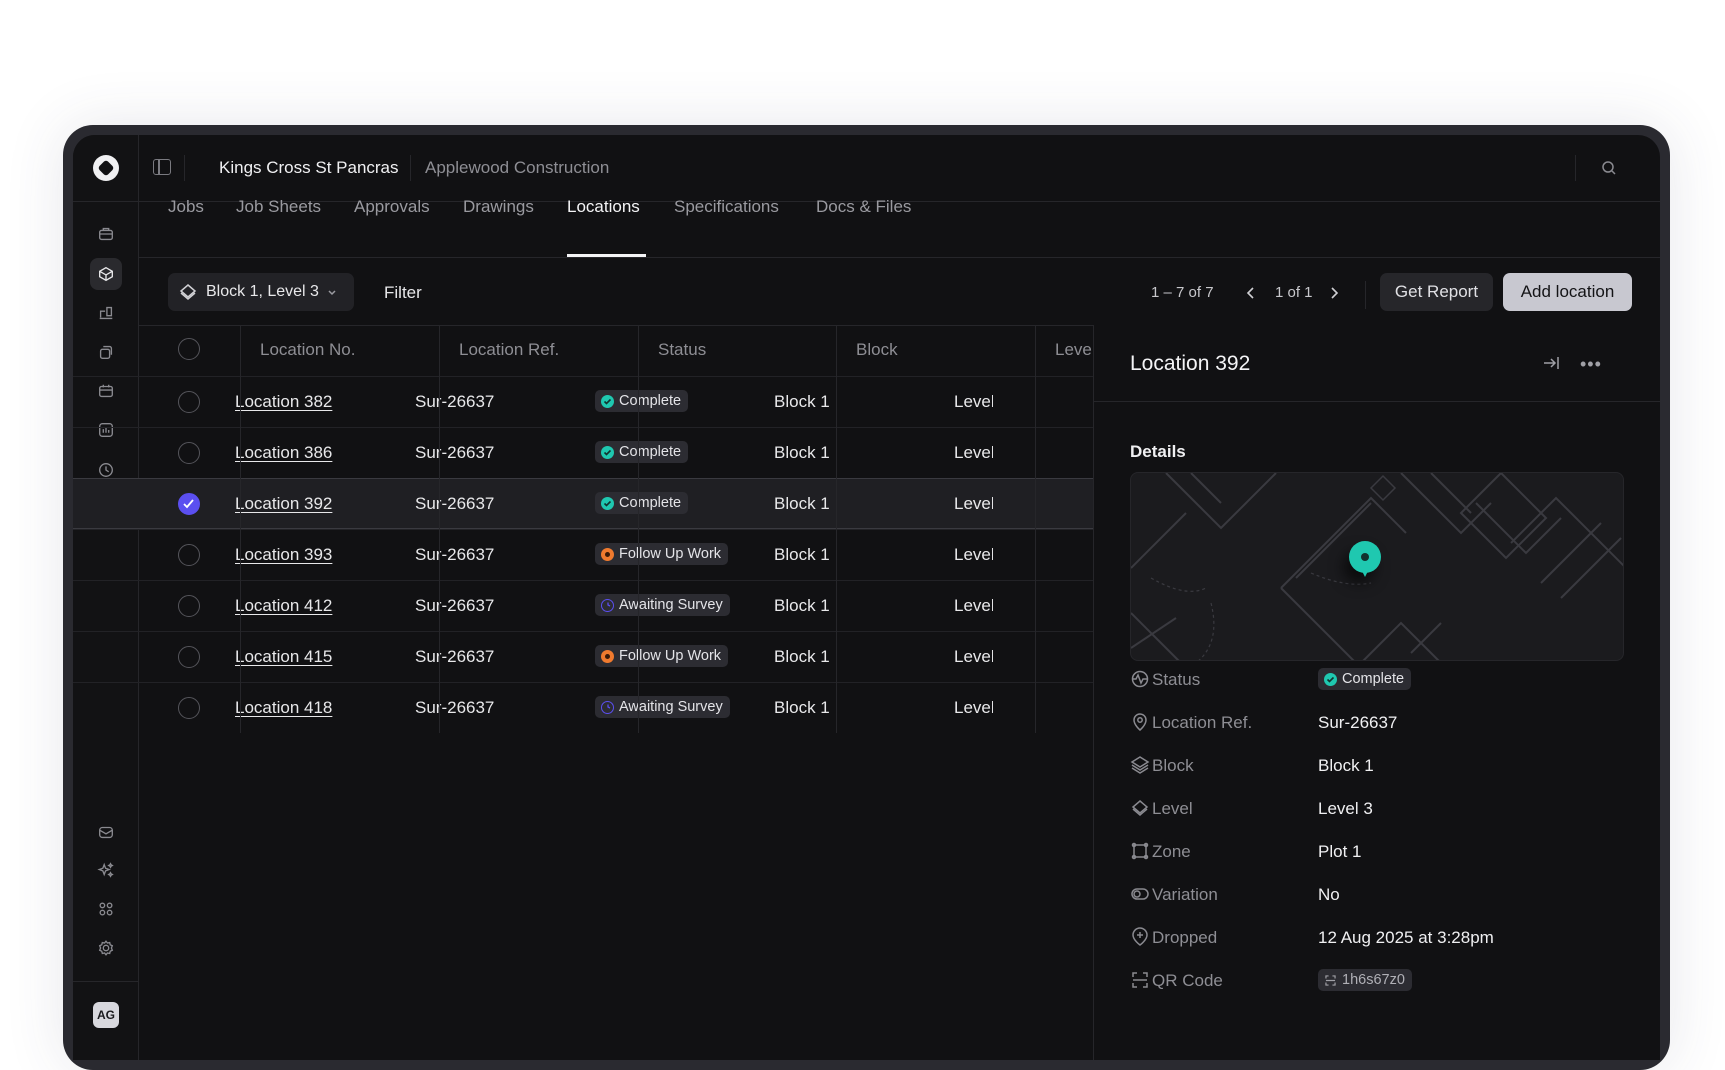 The height and width of the screenshot is (1070, 1725). I want to click on tab-jobs: Jobs, so click(186, 206).